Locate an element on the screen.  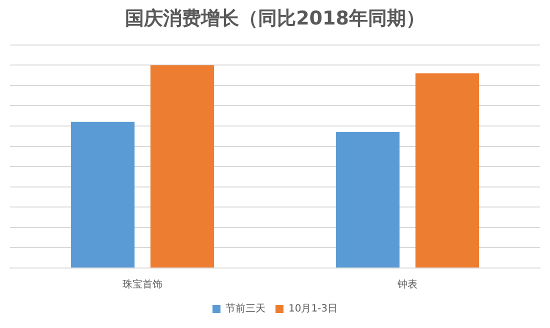
x-tick-label: 珠宝首饰 is located at coordinates (142, 284).